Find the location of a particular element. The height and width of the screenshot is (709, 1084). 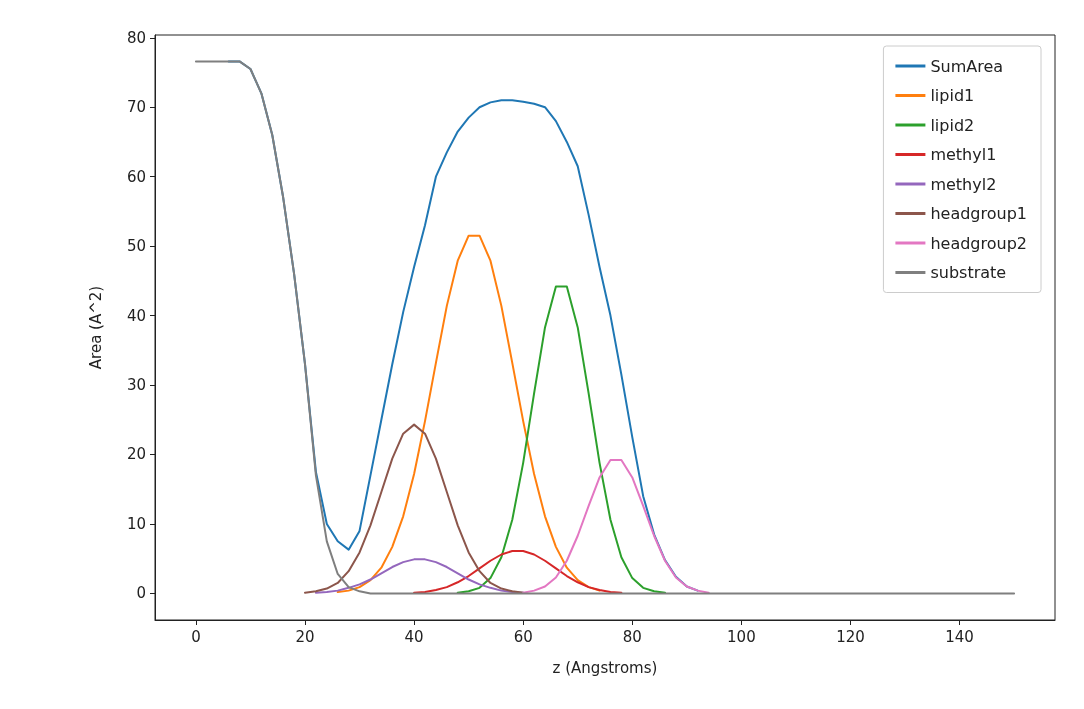

x-tick-label: 100 is located at coordinates (741, 636).